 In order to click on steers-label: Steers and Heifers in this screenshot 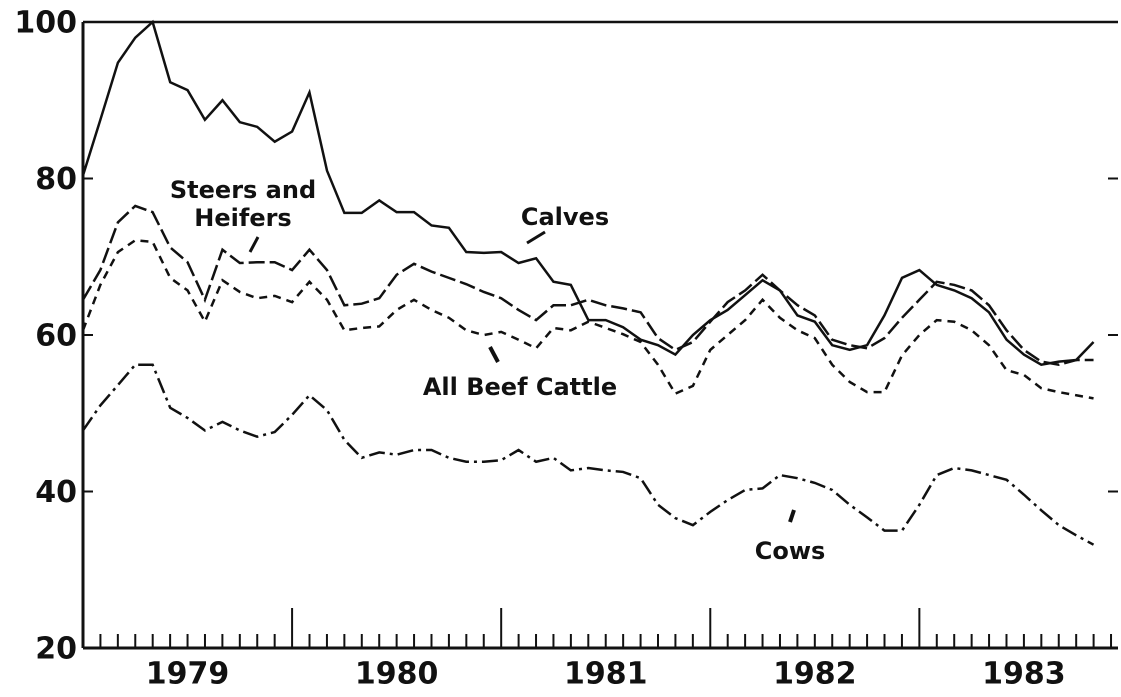, I will do `click(243, 204)`.